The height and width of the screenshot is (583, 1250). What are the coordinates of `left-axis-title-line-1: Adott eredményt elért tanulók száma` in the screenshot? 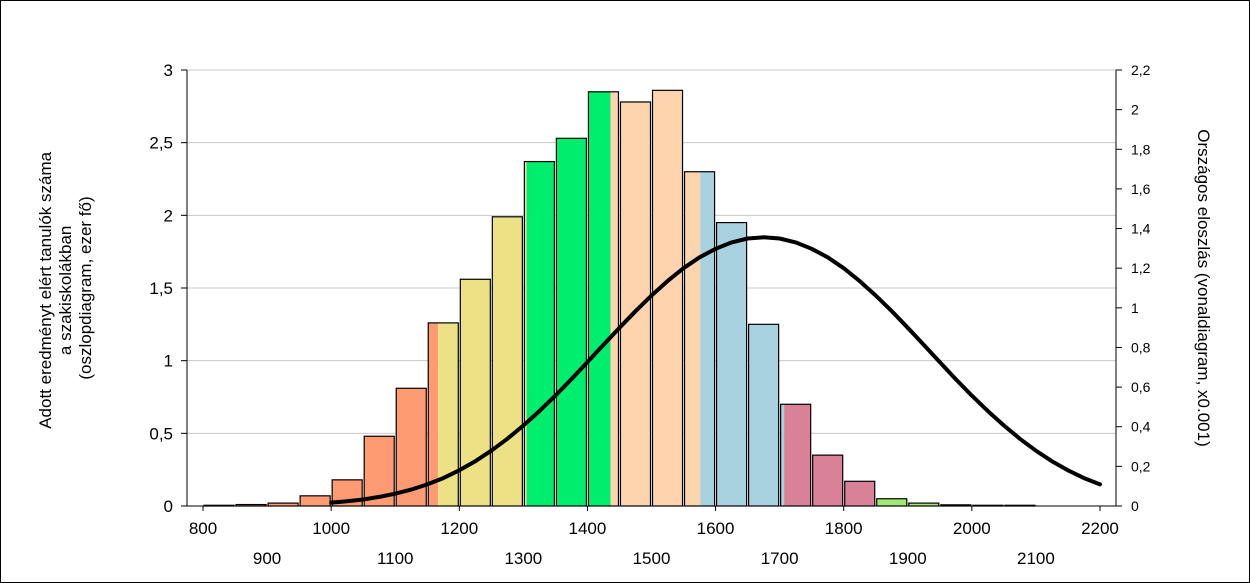 It's located at (45, 289).